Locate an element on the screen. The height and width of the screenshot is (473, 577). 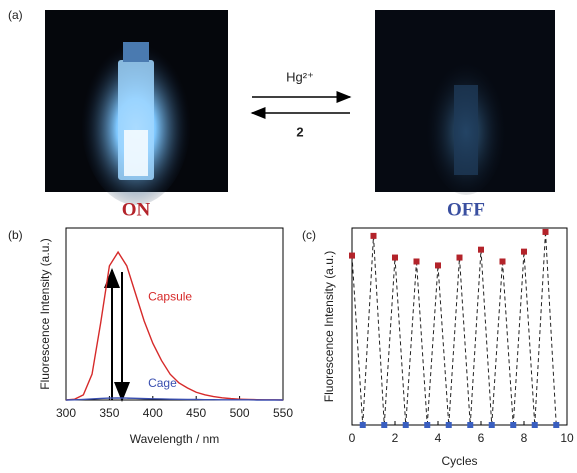
x-tick-label: 10 is located at coordinates (567, 438).